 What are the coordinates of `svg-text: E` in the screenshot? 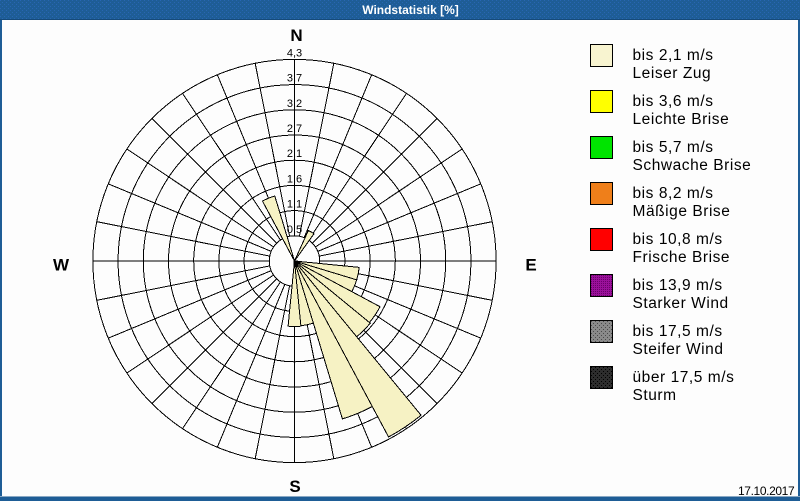 It's located at (530, 265).